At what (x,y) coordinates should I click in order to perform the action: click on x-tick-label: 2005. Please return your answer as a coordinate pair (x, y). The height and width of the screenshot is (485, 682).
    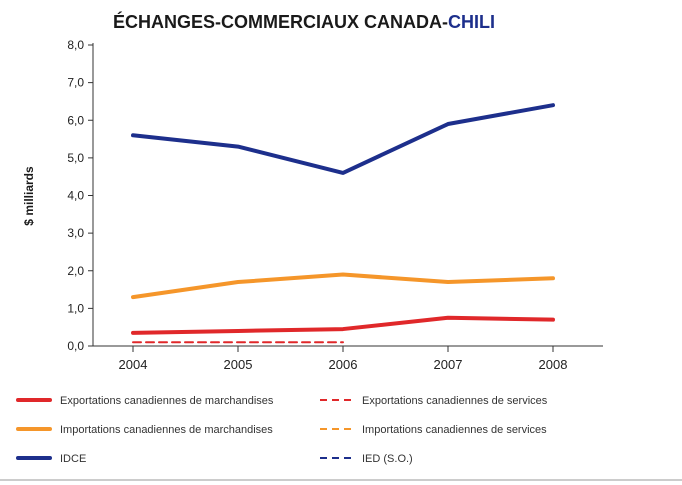
    Looking at the image, I should click on (238, 364).